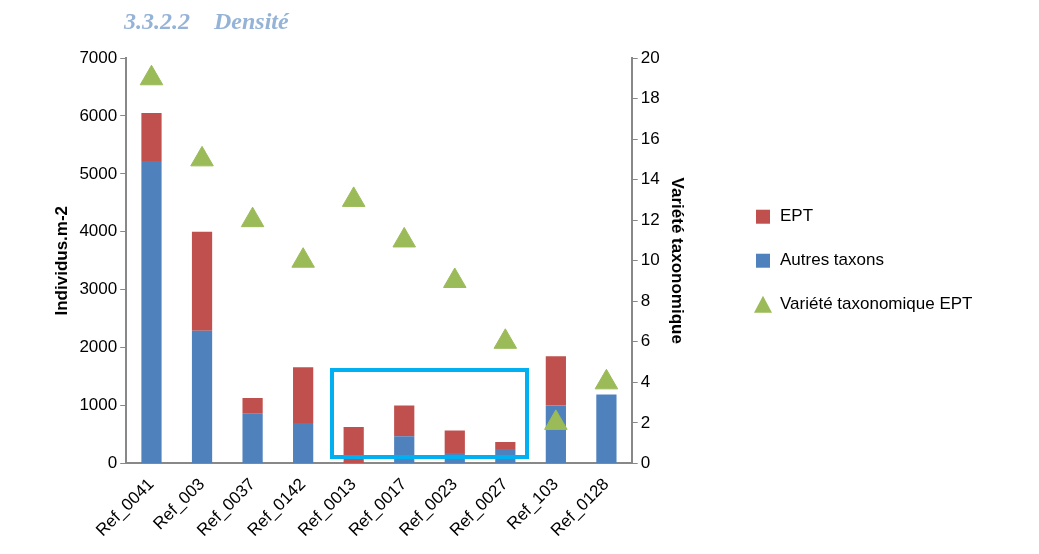 This screenshot has width=1039, height=554. What do you see at coordinates (650, 219) in the screenshot?
I see `y2-tick-label: 12` at bounding box center [650, 219].